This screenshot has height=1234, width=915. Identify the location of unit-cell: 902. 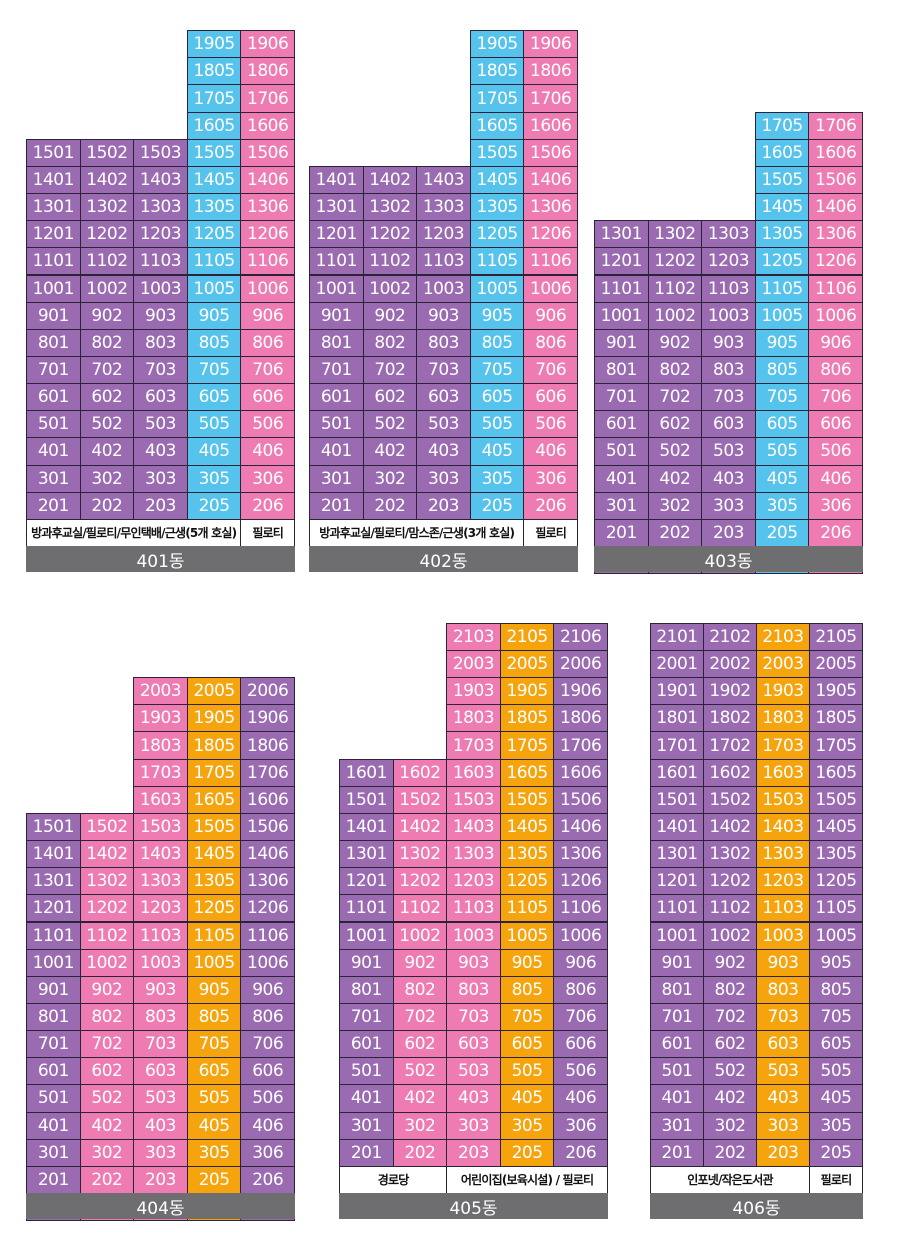
(730, 962).